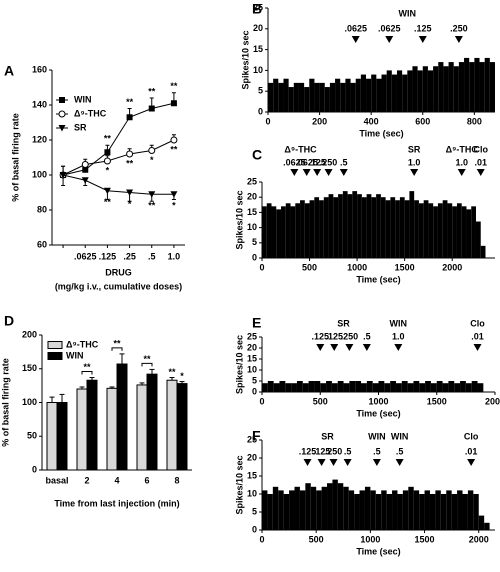 This screenshot has width=500, height=572. I want to click on y-tick-label: 150, so click(29, 368).